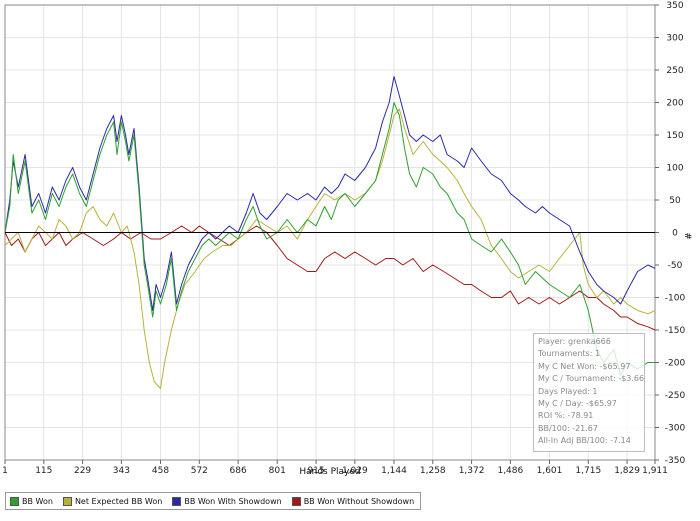 Image resolution: width=700 pixels, height=521 pixels. I want to click on x-tick-label: 1,829, so click(627, 471).